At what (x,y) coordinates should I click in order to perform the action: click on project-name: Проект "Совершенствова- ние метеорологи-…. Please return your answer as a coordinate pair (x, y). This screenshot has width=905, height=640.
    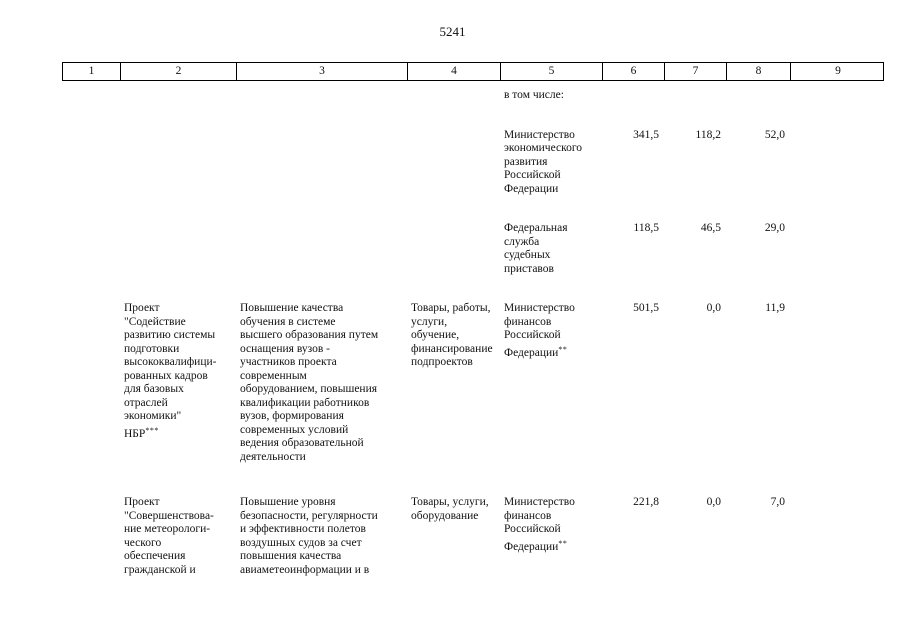
    Looking at the image, I should click on (169, 536).